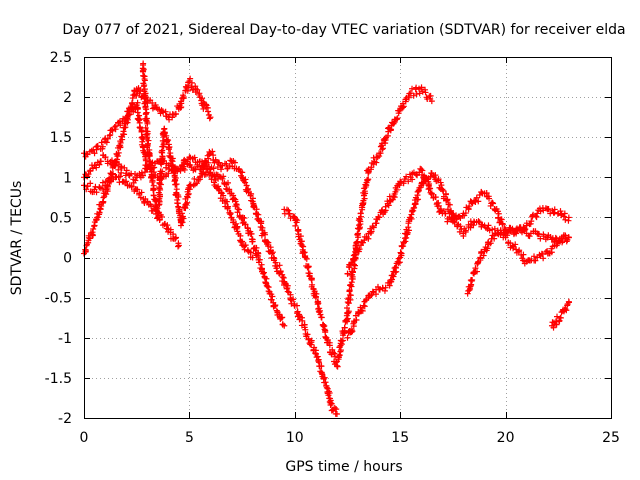  What do you see at coordinates (67, 259) in the screenshot?
I see `y-tick-label: 0` at bounding box center [67, 259].